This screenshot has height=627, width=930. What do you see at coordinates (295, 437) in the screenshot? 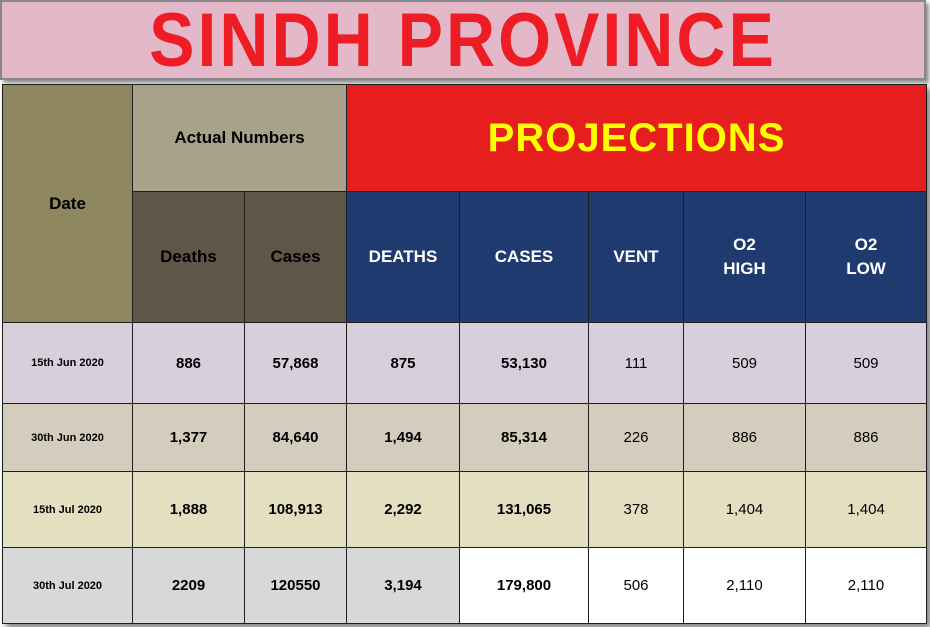
I see `actual-cases-value: 84,640` at bounding box center [295, 437].